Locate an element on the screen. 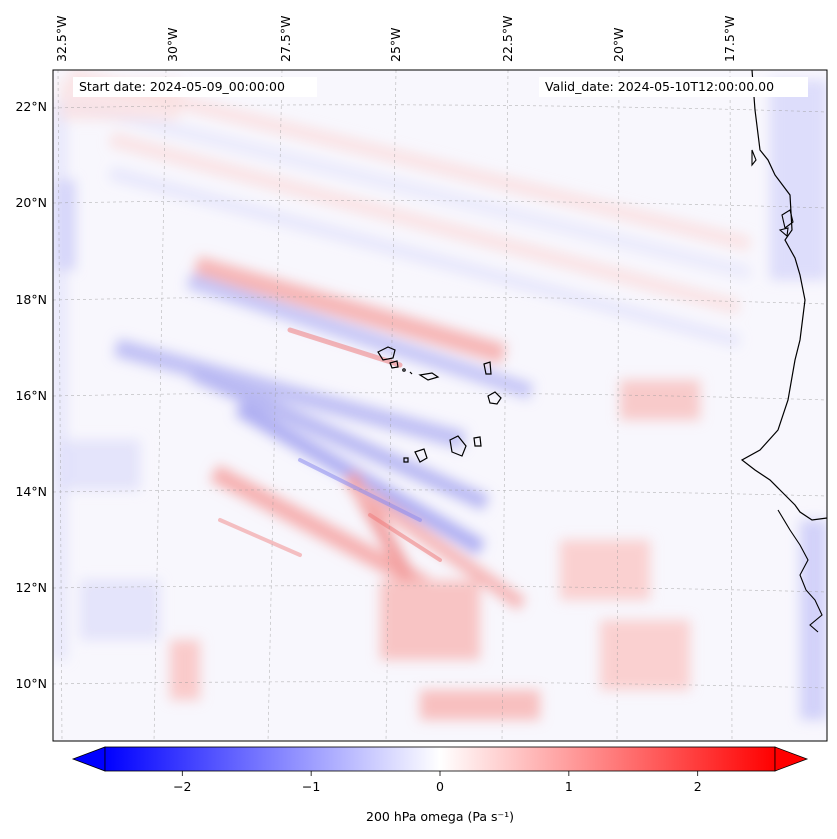 The height and width of the screenshot is (839, 837). lat-label: 16°N is located at coordinates (31, 395).